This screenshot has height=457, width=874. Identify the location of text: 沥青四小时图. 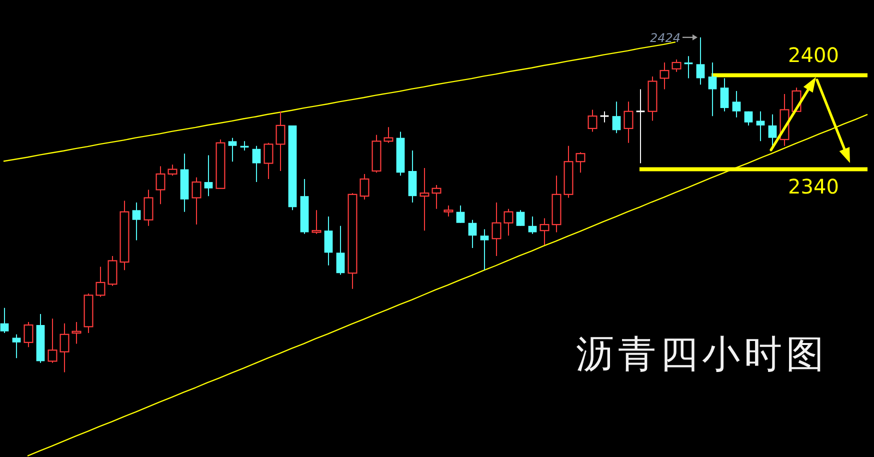
(702, 354).